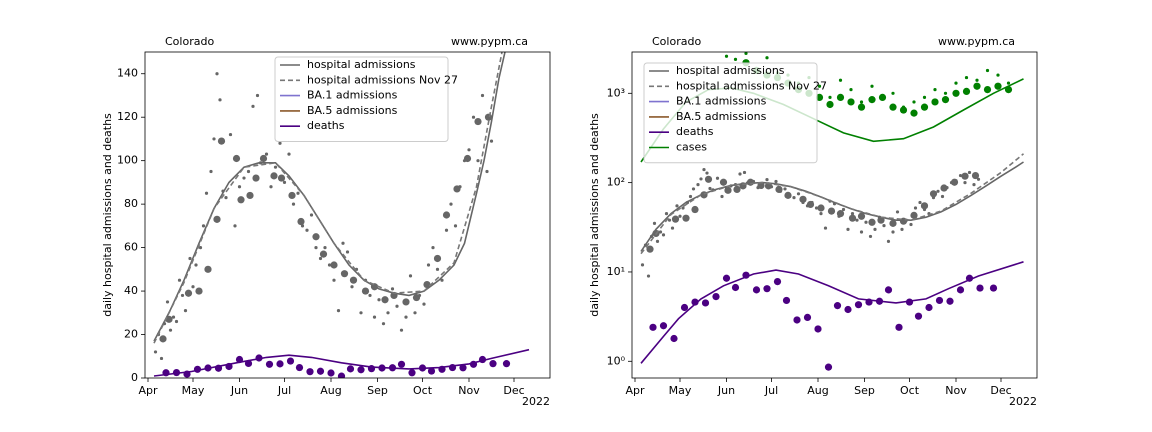 The height and width of the screenshot is (432, 1152). Describe the element at coordinates (1023, 401) in the screenshot. I see `x-offset-label: 2022` at that location.